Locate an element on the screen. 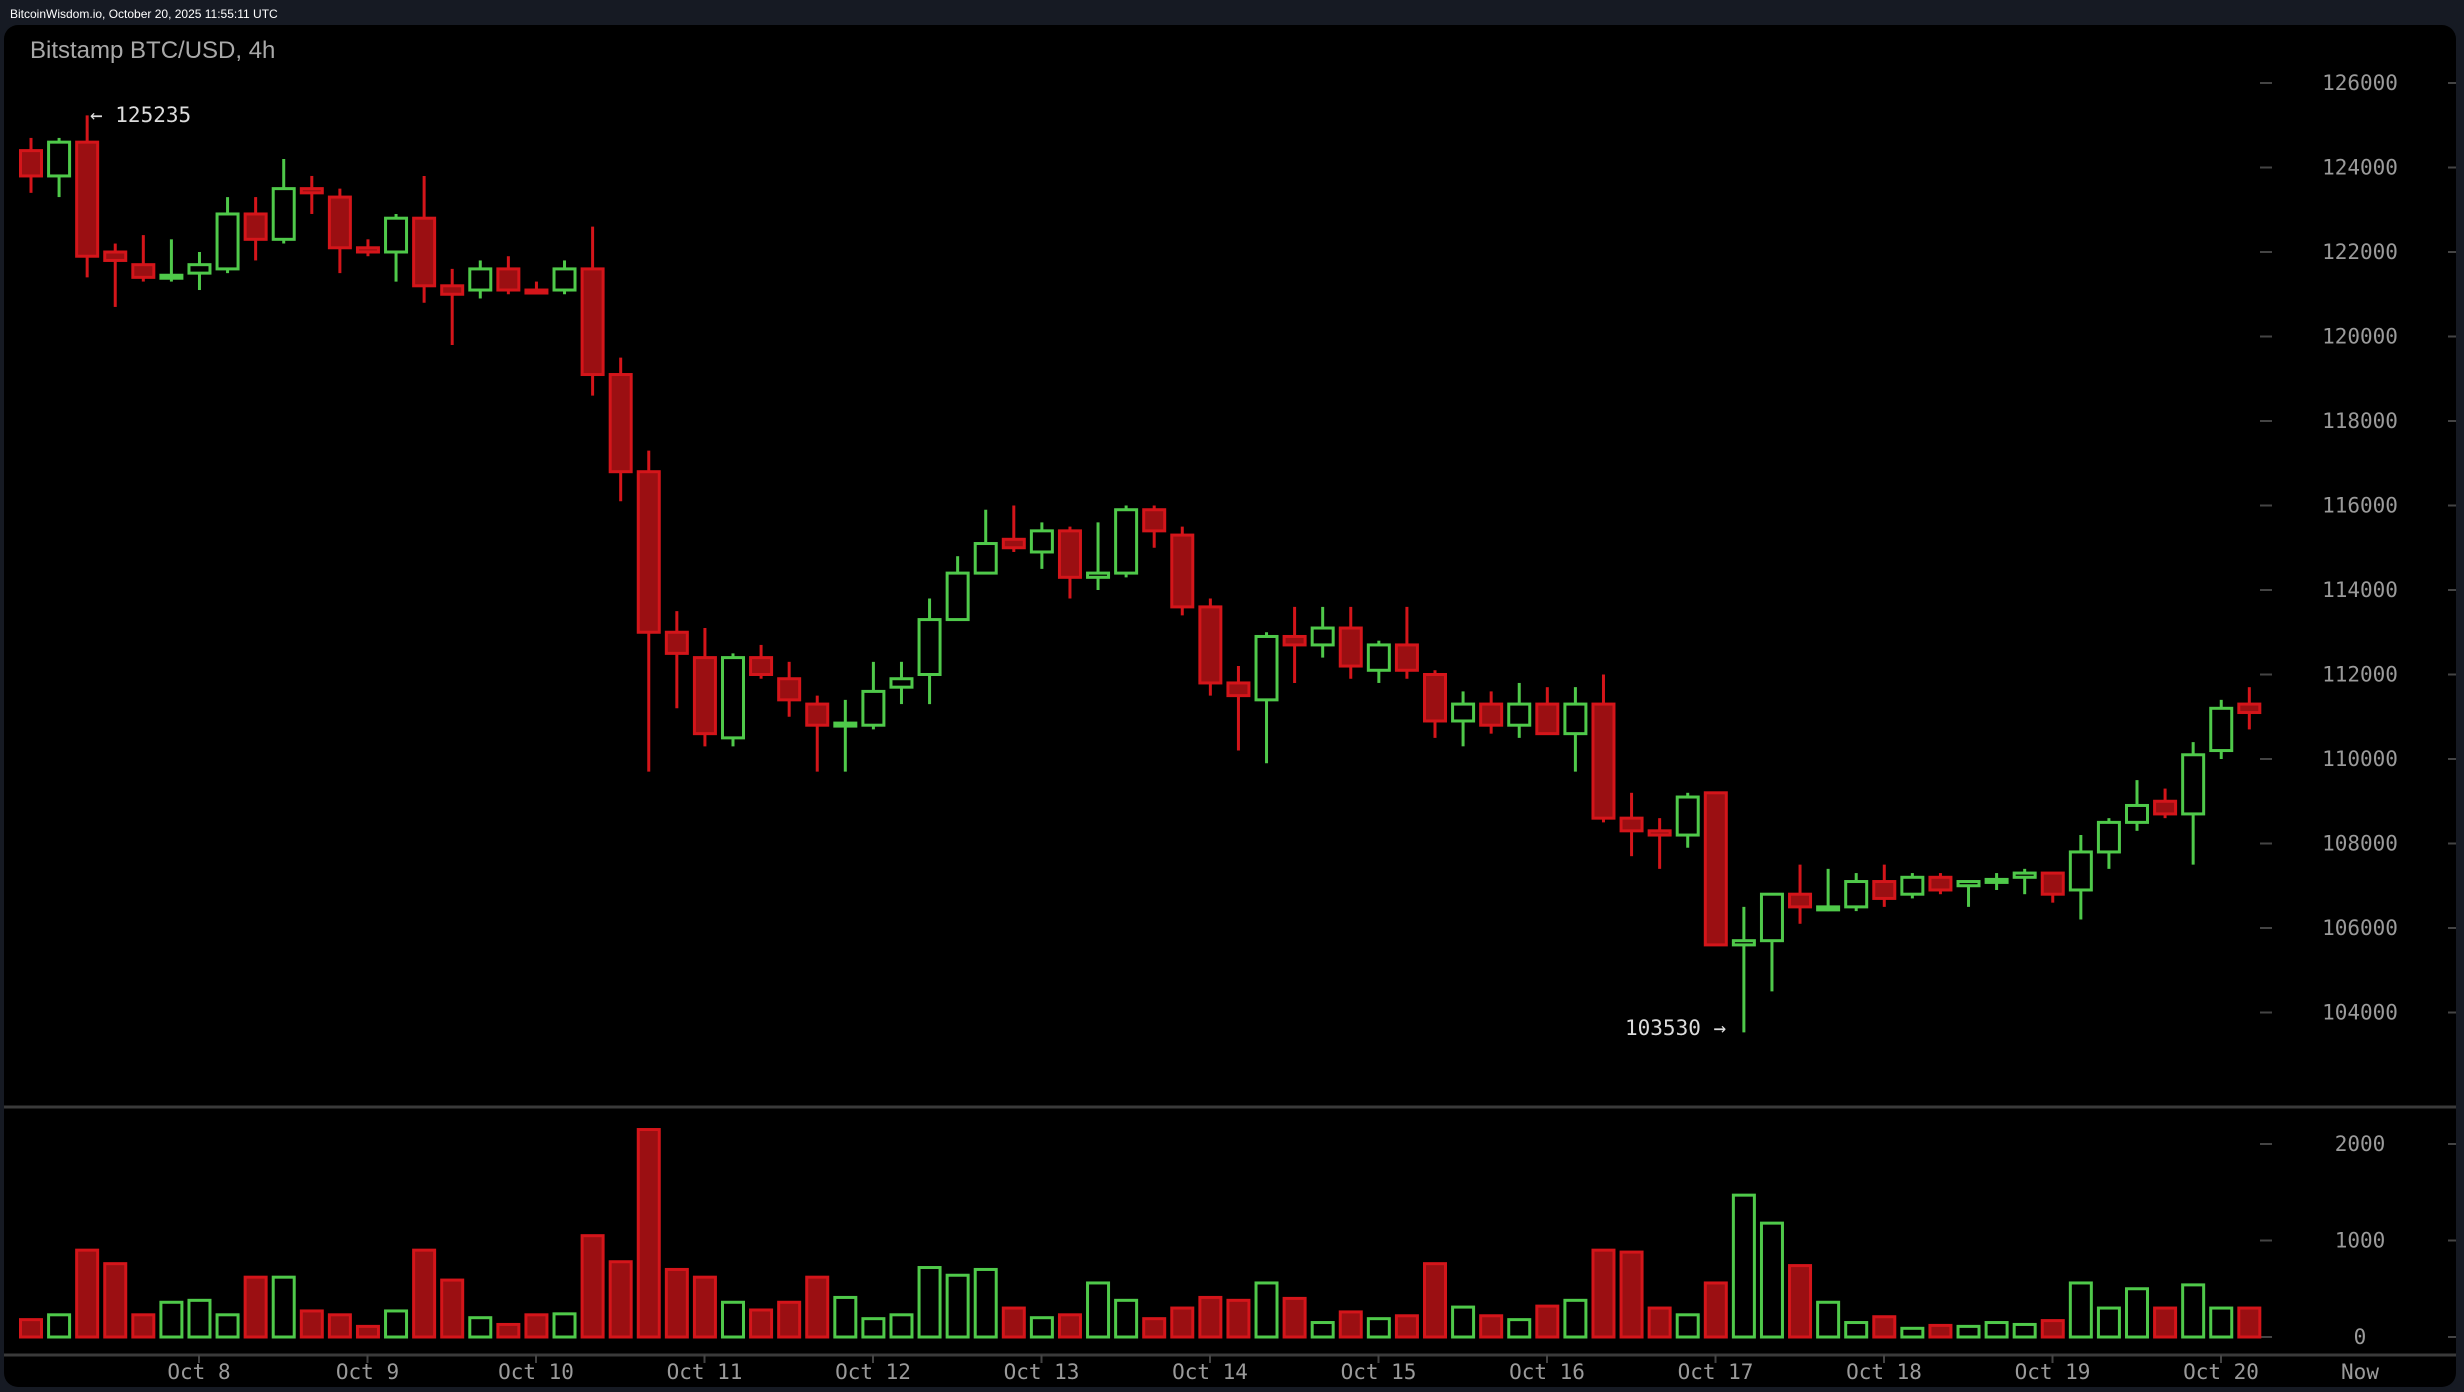 The height and width of the screenshot is (1392, 2464). price-axis-label: 104000 is located at coordinates (2360, 1013).